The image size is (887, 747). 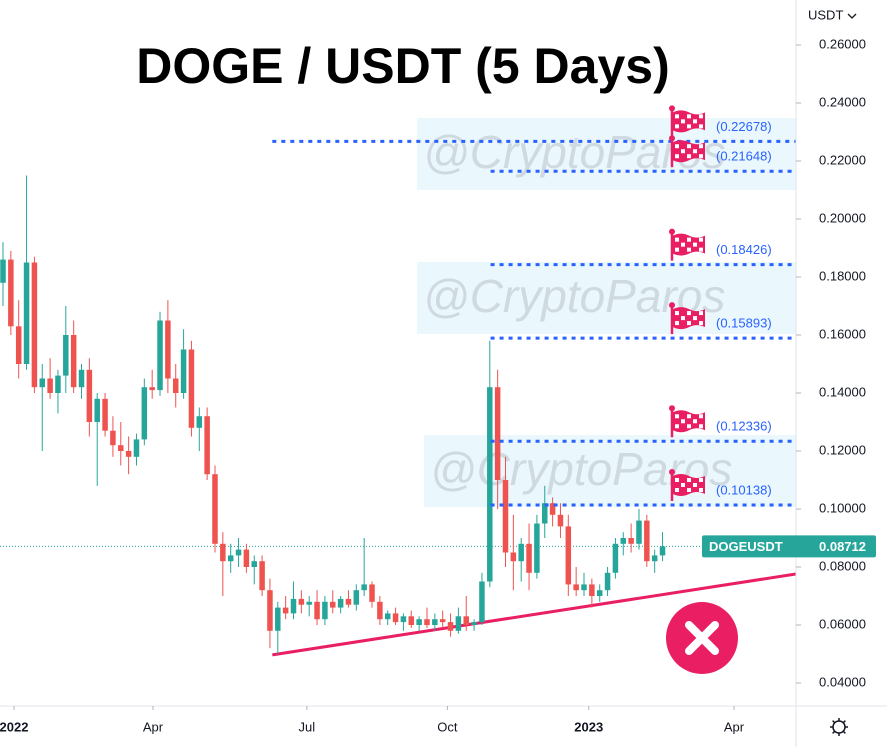 I want to click on y-tick-label: 0.22000, so click(x=842, y=159).